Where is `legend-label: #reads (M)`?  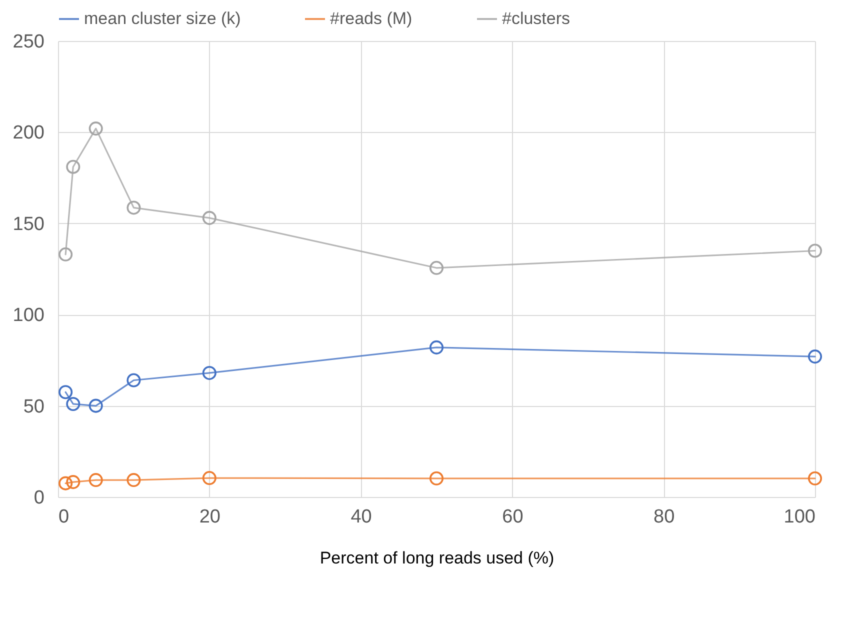 legend-label: #reads (M) is located at coordinates (371, 18).